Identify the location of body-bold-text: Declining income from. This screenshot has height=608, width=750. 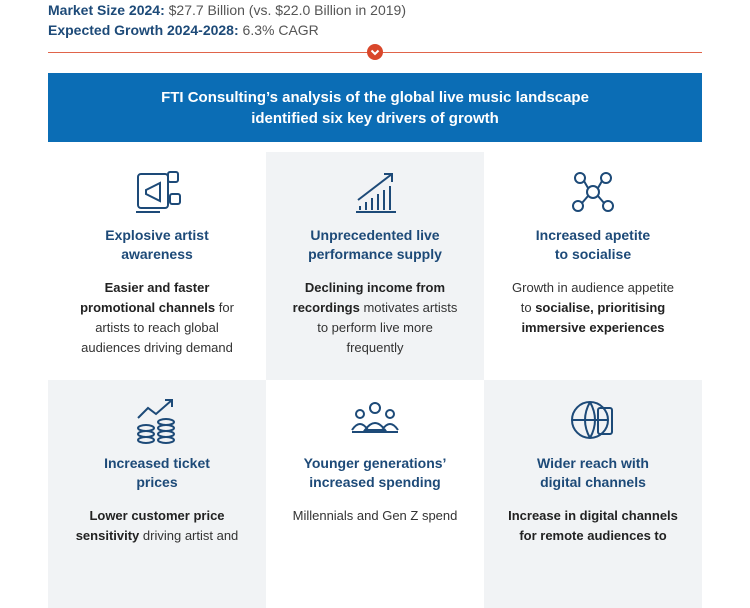
(375, 287).